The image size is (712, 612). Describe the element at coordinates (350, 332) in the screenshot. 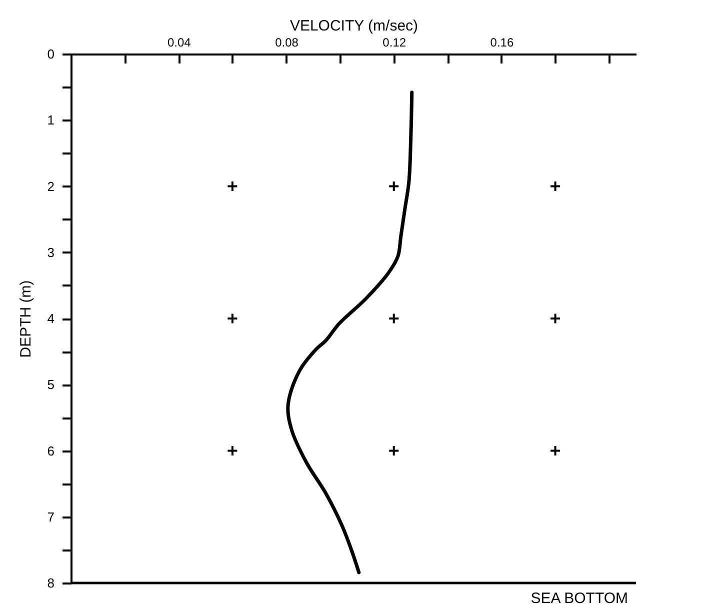

I see `line-series` at that location.